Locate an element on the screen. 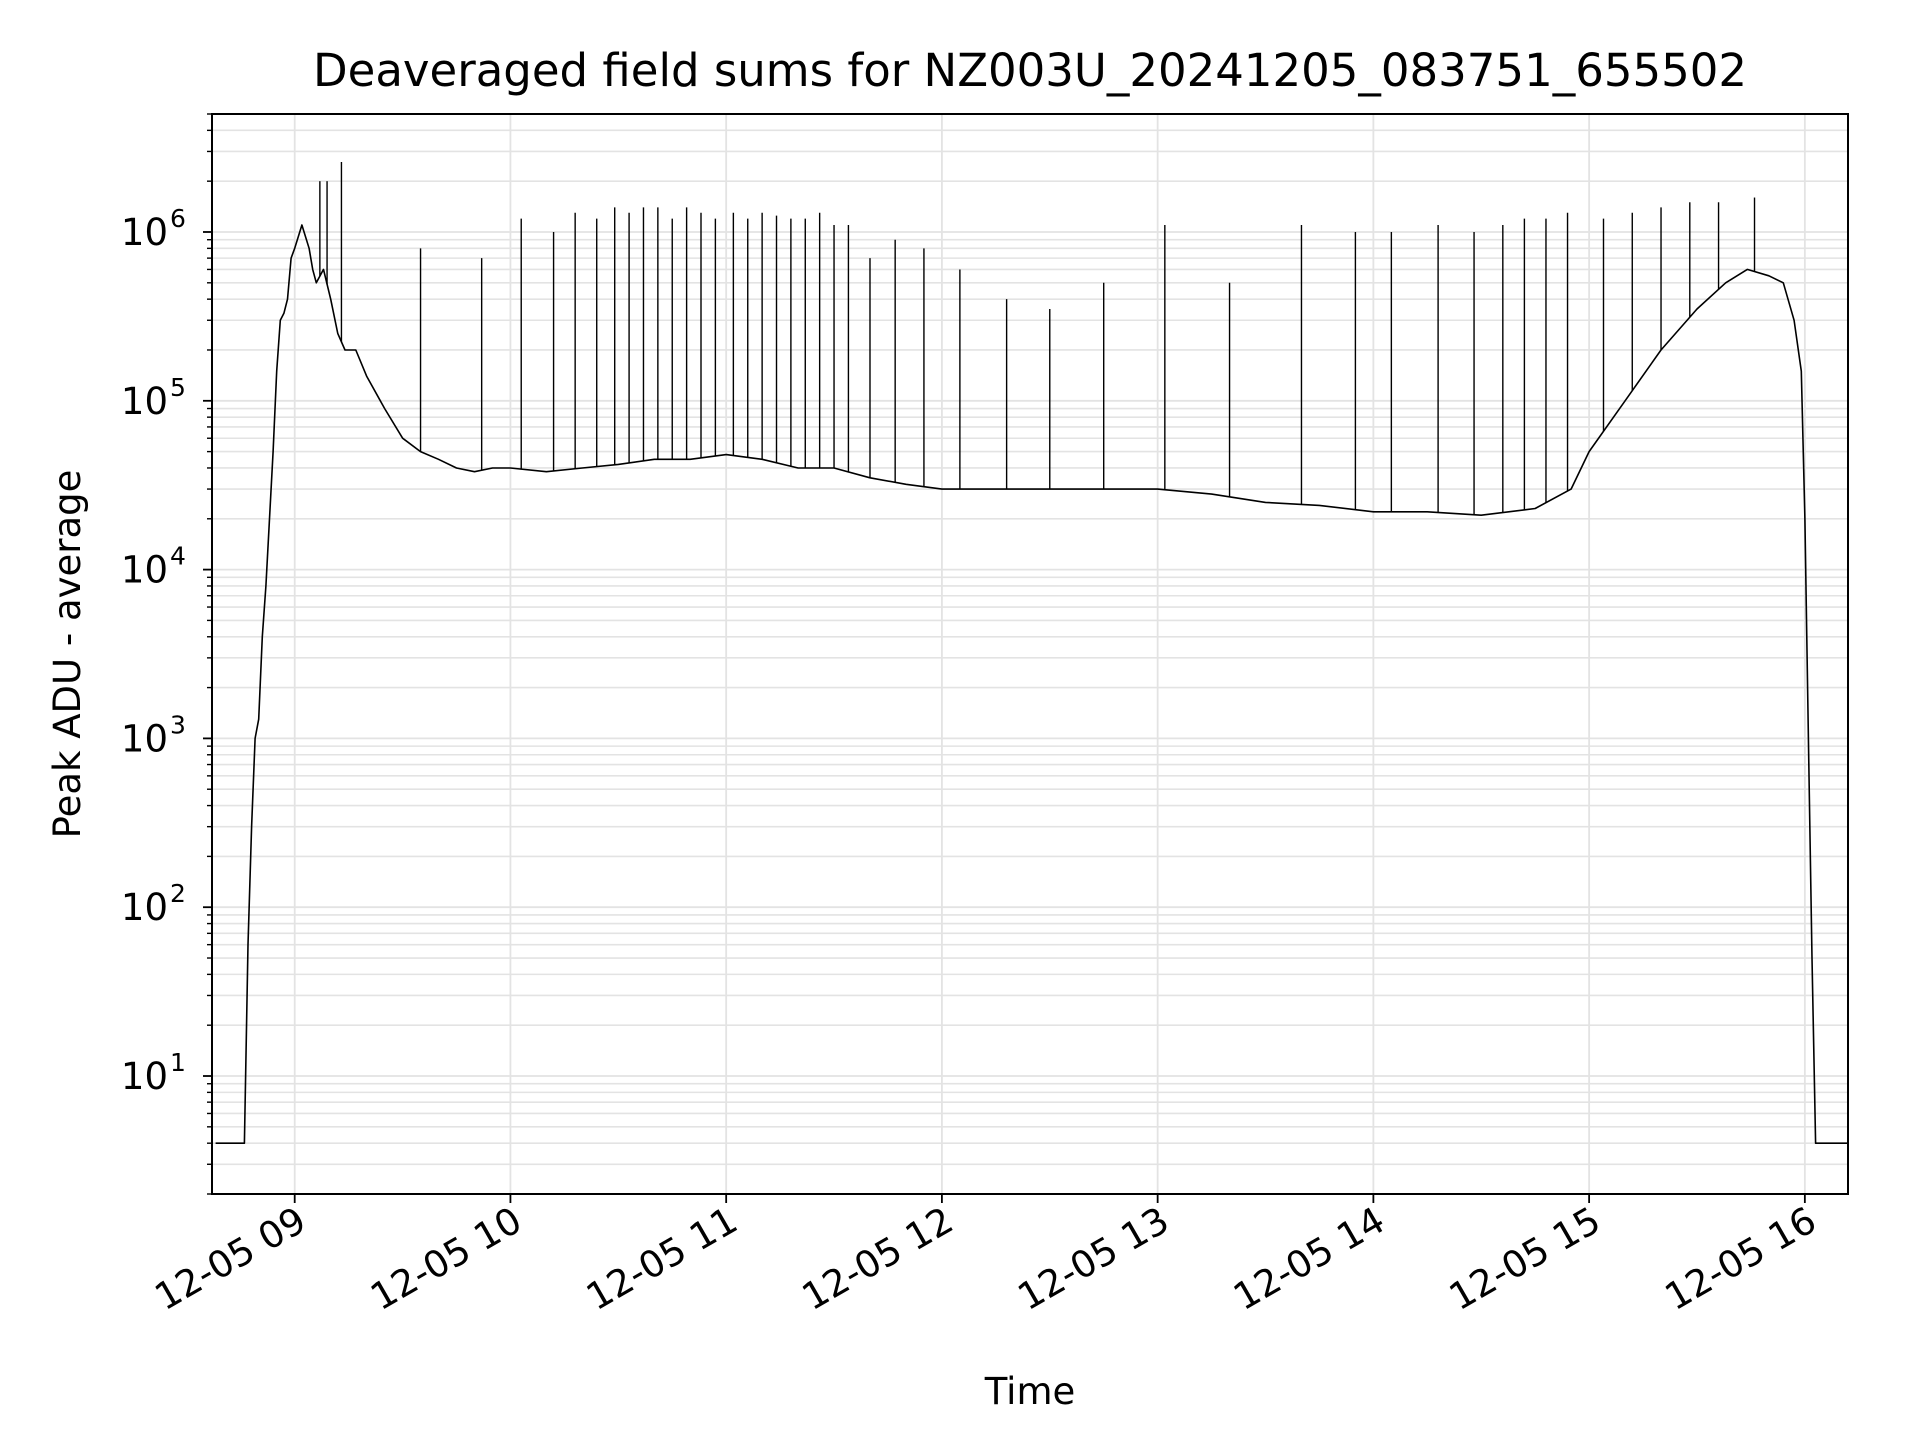 The width and height of the screenshot is (1920, 1440). y-tick-exponent: 4 is located at coordinates (178, 556).